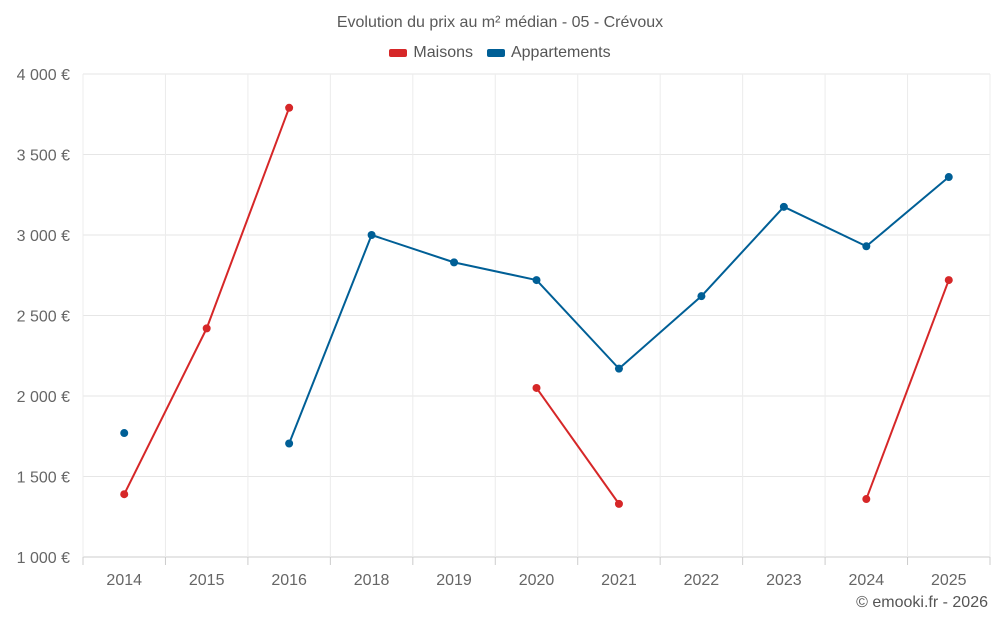  I want to click on x-tick-label: 2022, so click(702, 580).